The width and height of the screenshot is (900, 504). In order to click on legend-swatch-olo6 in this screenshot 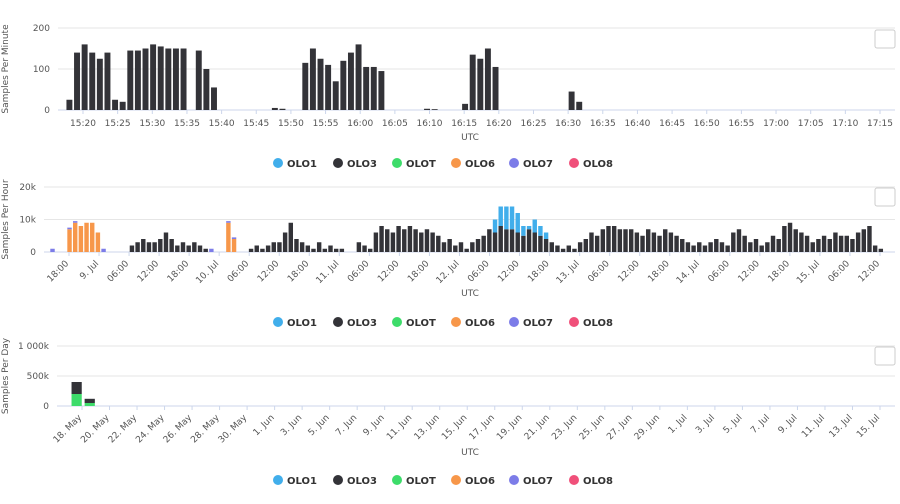, I will do `click(456, 163)`.